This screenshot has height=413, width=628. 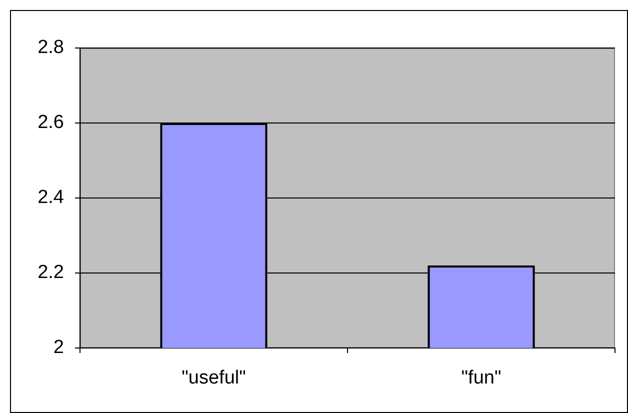 I want to click on y-tick-label: 2.6, so click(x=51, y=123).